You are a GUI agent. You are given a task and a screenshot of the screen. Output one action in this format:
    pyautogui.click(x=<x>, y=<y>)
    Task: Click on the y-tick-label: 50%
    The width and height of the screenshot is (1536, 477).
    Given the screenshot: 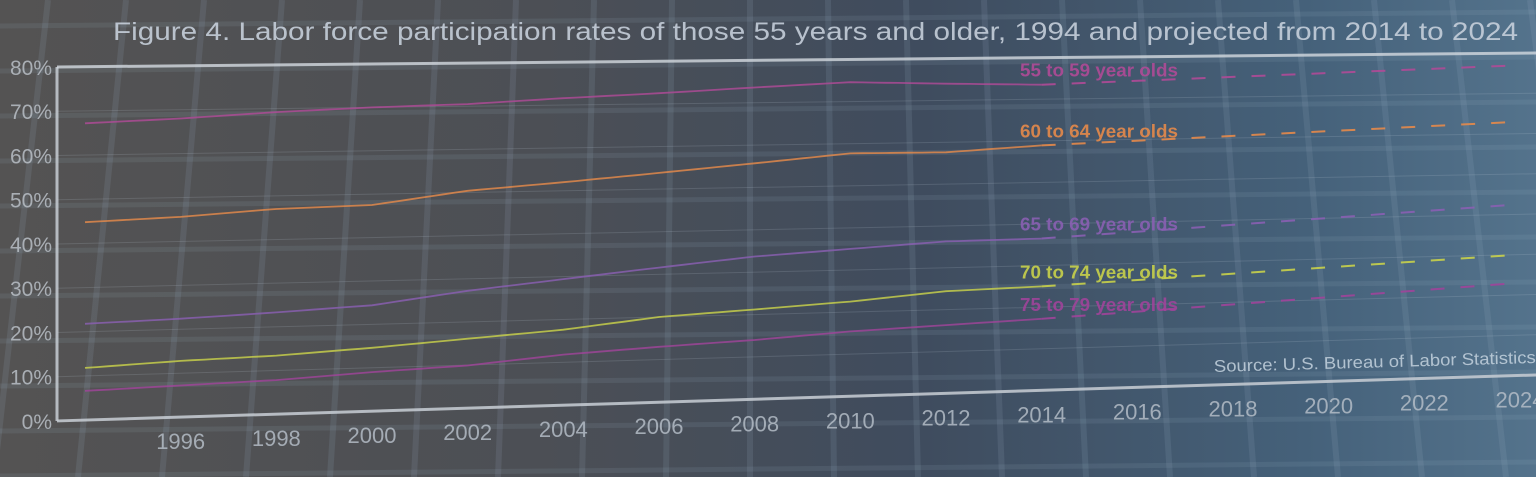 What is the action you would take?
    pyautogui.click(x=31, y=201)
    